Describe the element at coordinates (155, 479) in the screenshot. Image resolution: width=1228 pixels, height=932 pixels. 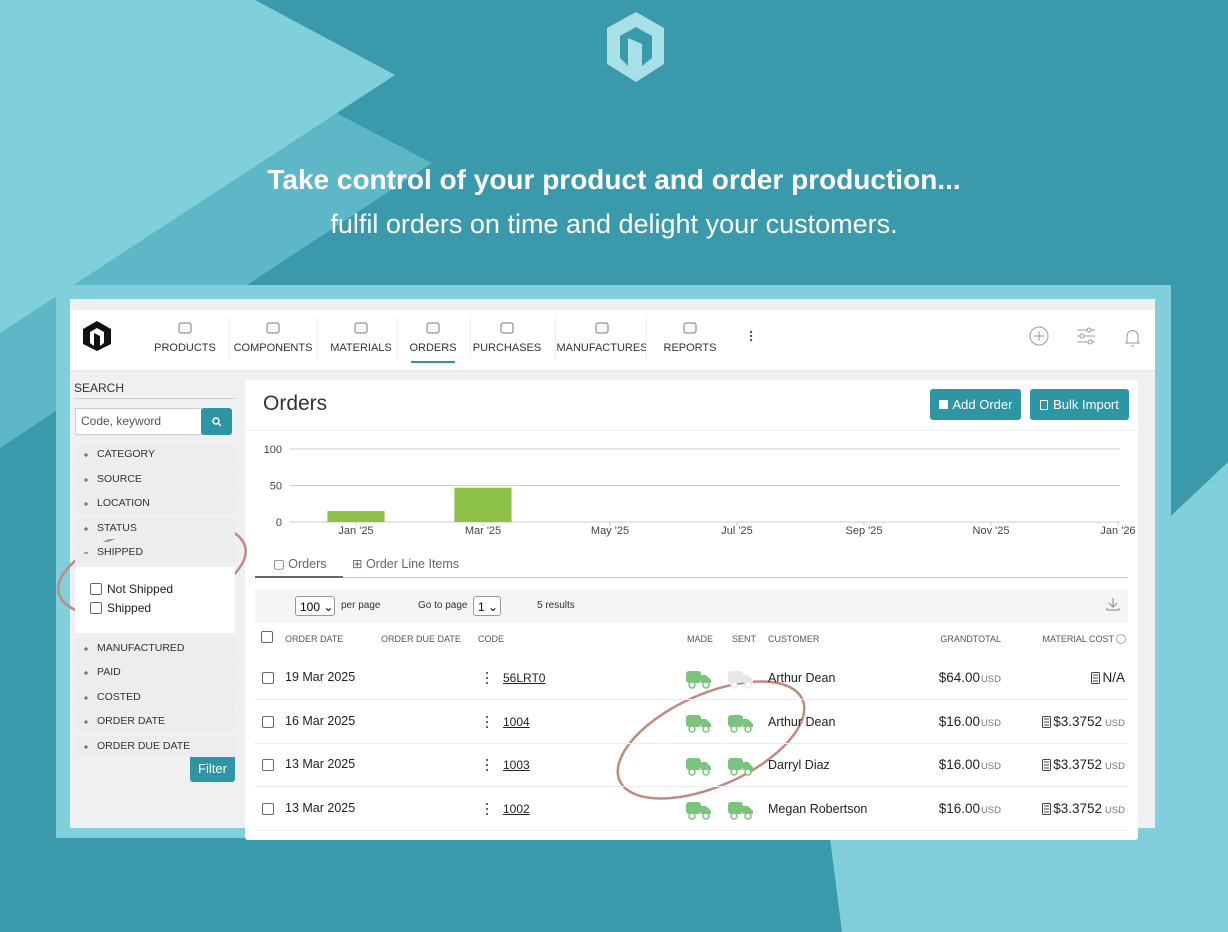
I see `filter-row: SOURCE` at that location.